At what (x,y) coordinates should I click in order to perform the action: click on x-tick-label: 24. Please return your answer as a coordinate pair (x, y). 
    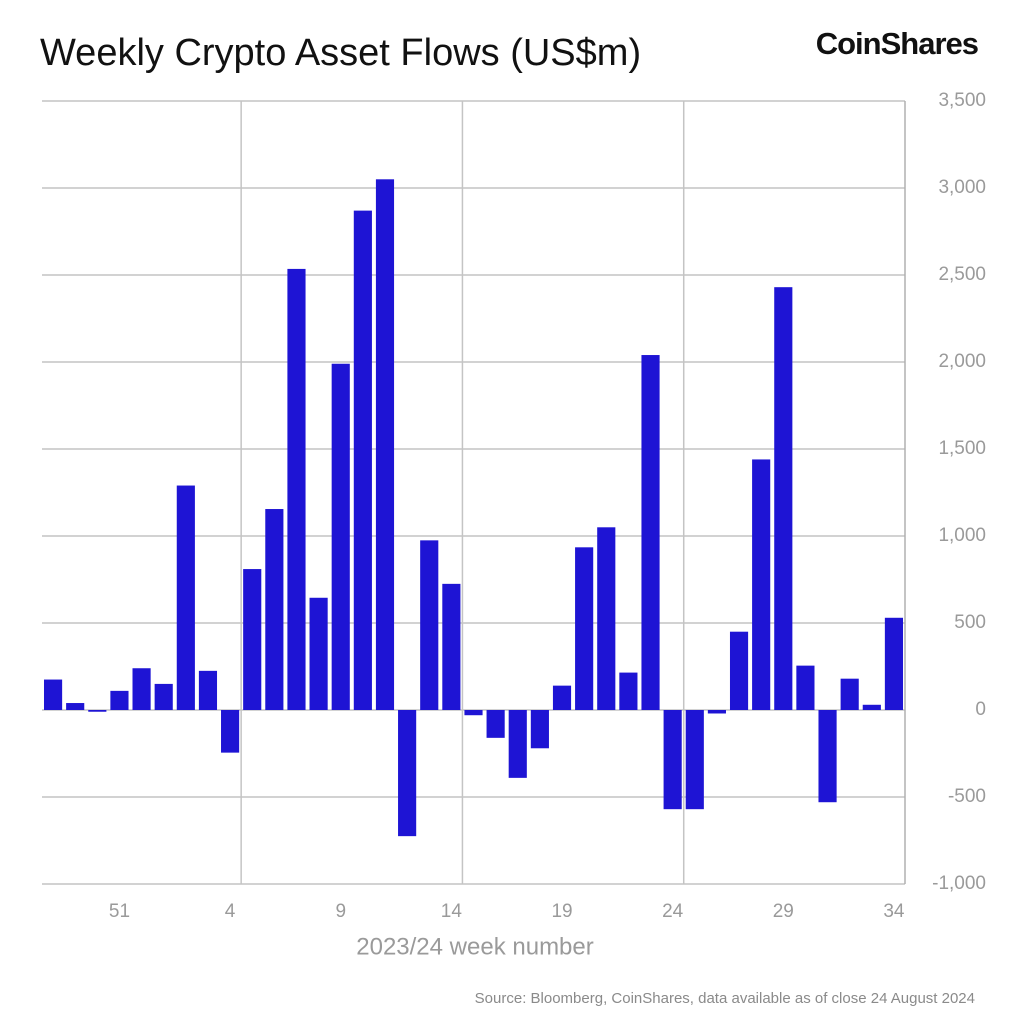
    Looking at the image, I should click on (673, 911).